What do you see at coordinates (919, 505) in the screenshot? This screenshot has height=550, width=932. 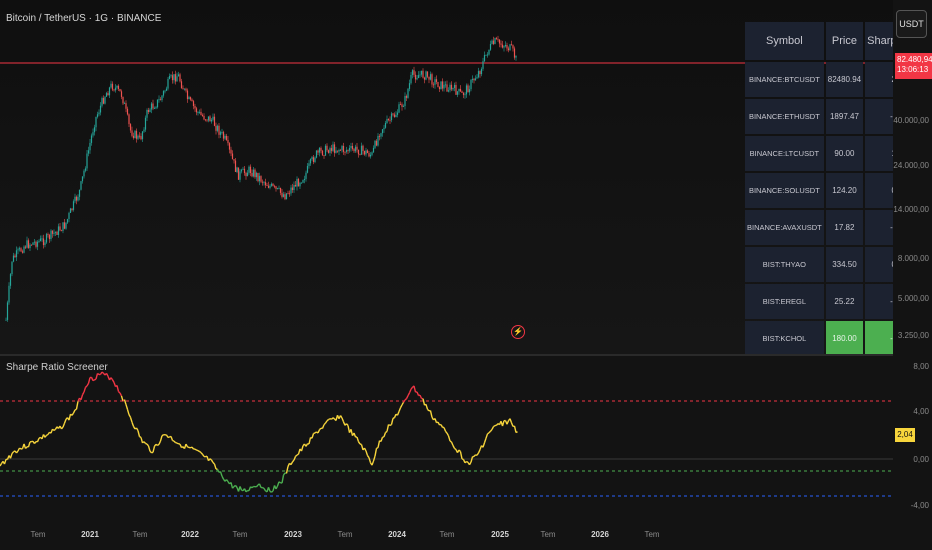 I see `indicator-tick: -4,00` at bounding box center [919, 505].